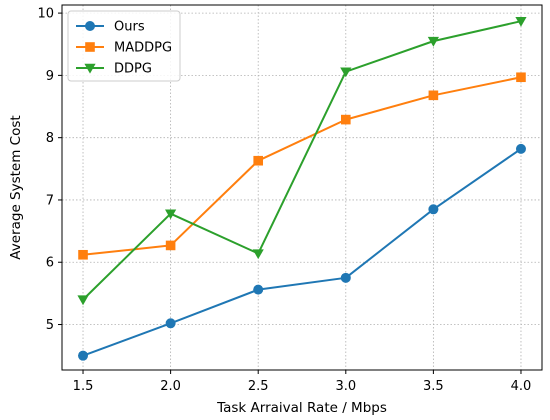 This screenshot has height=420, width=550. Describe the element at coordinates (90, 26) in the screenshot. I see `legend-marker-ours` at that location.